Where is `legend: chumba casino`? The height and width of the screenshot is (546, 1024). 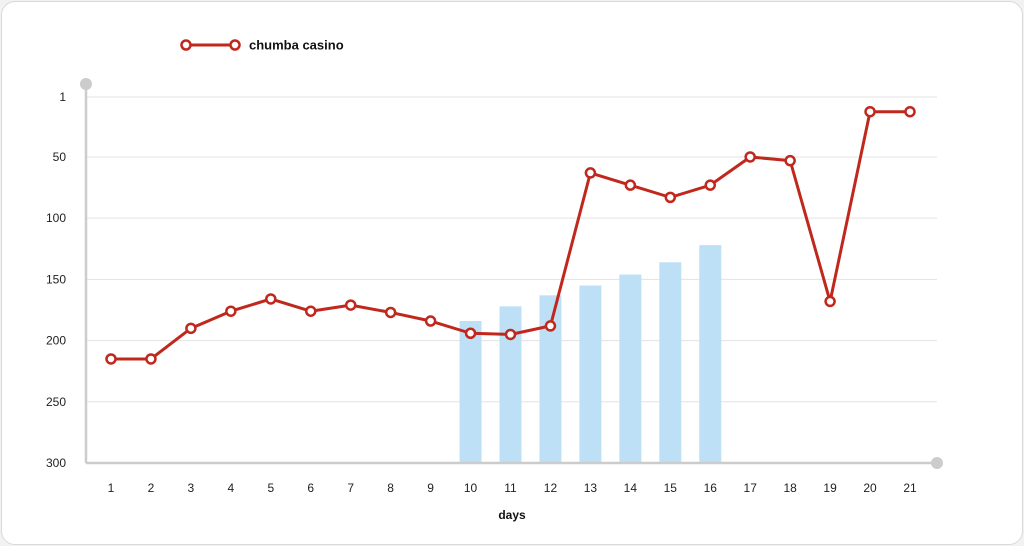 legend: chumba casino is located at coordinates (262, 45).